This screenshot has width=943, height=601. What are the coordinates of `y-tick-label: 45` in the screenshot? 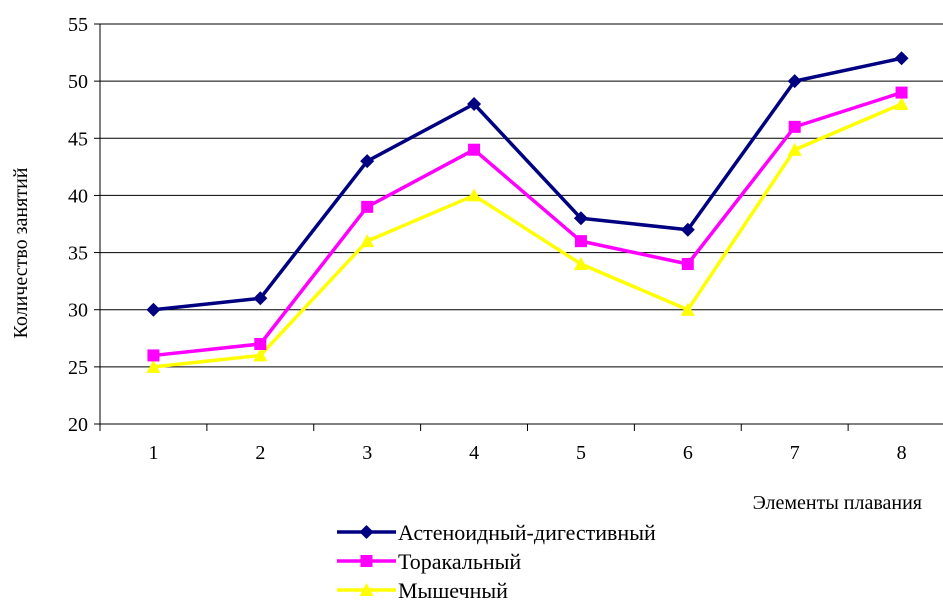 It's located at (78, 139).